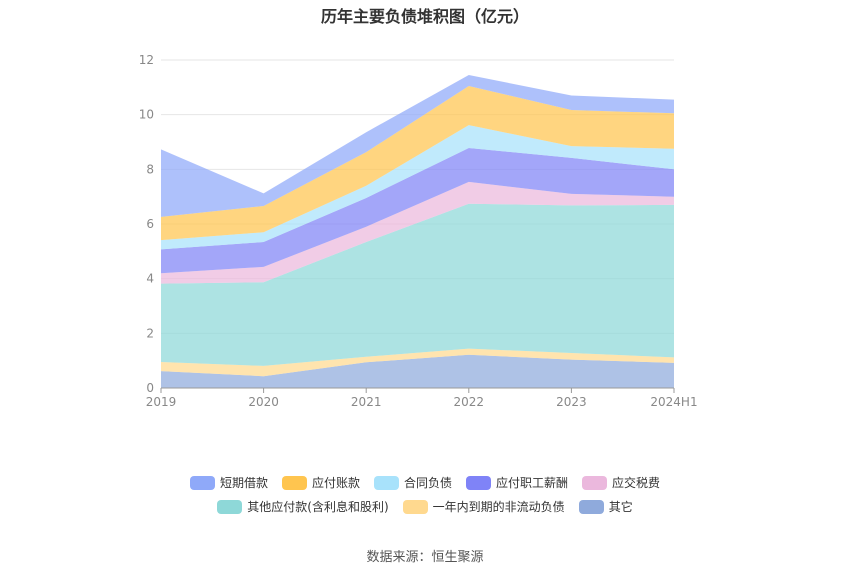 This screenshot has width=850, height=575. What do you see at coordinates (318, 507) in the screenshot?
I see `legend-label: 其他应付款(含利息和股利)` at bounding box center [318, 507].